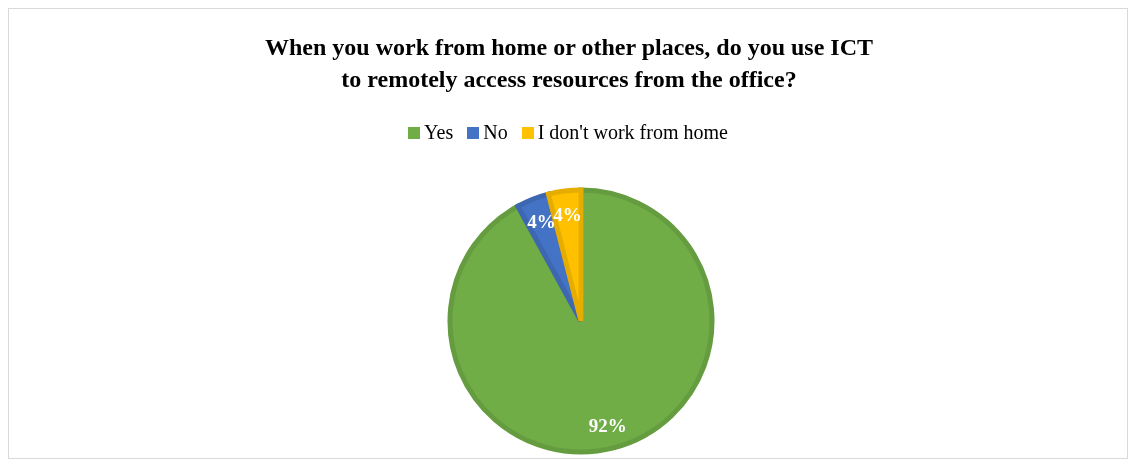  I want to click on data-label: 4%, so click(567, 214).